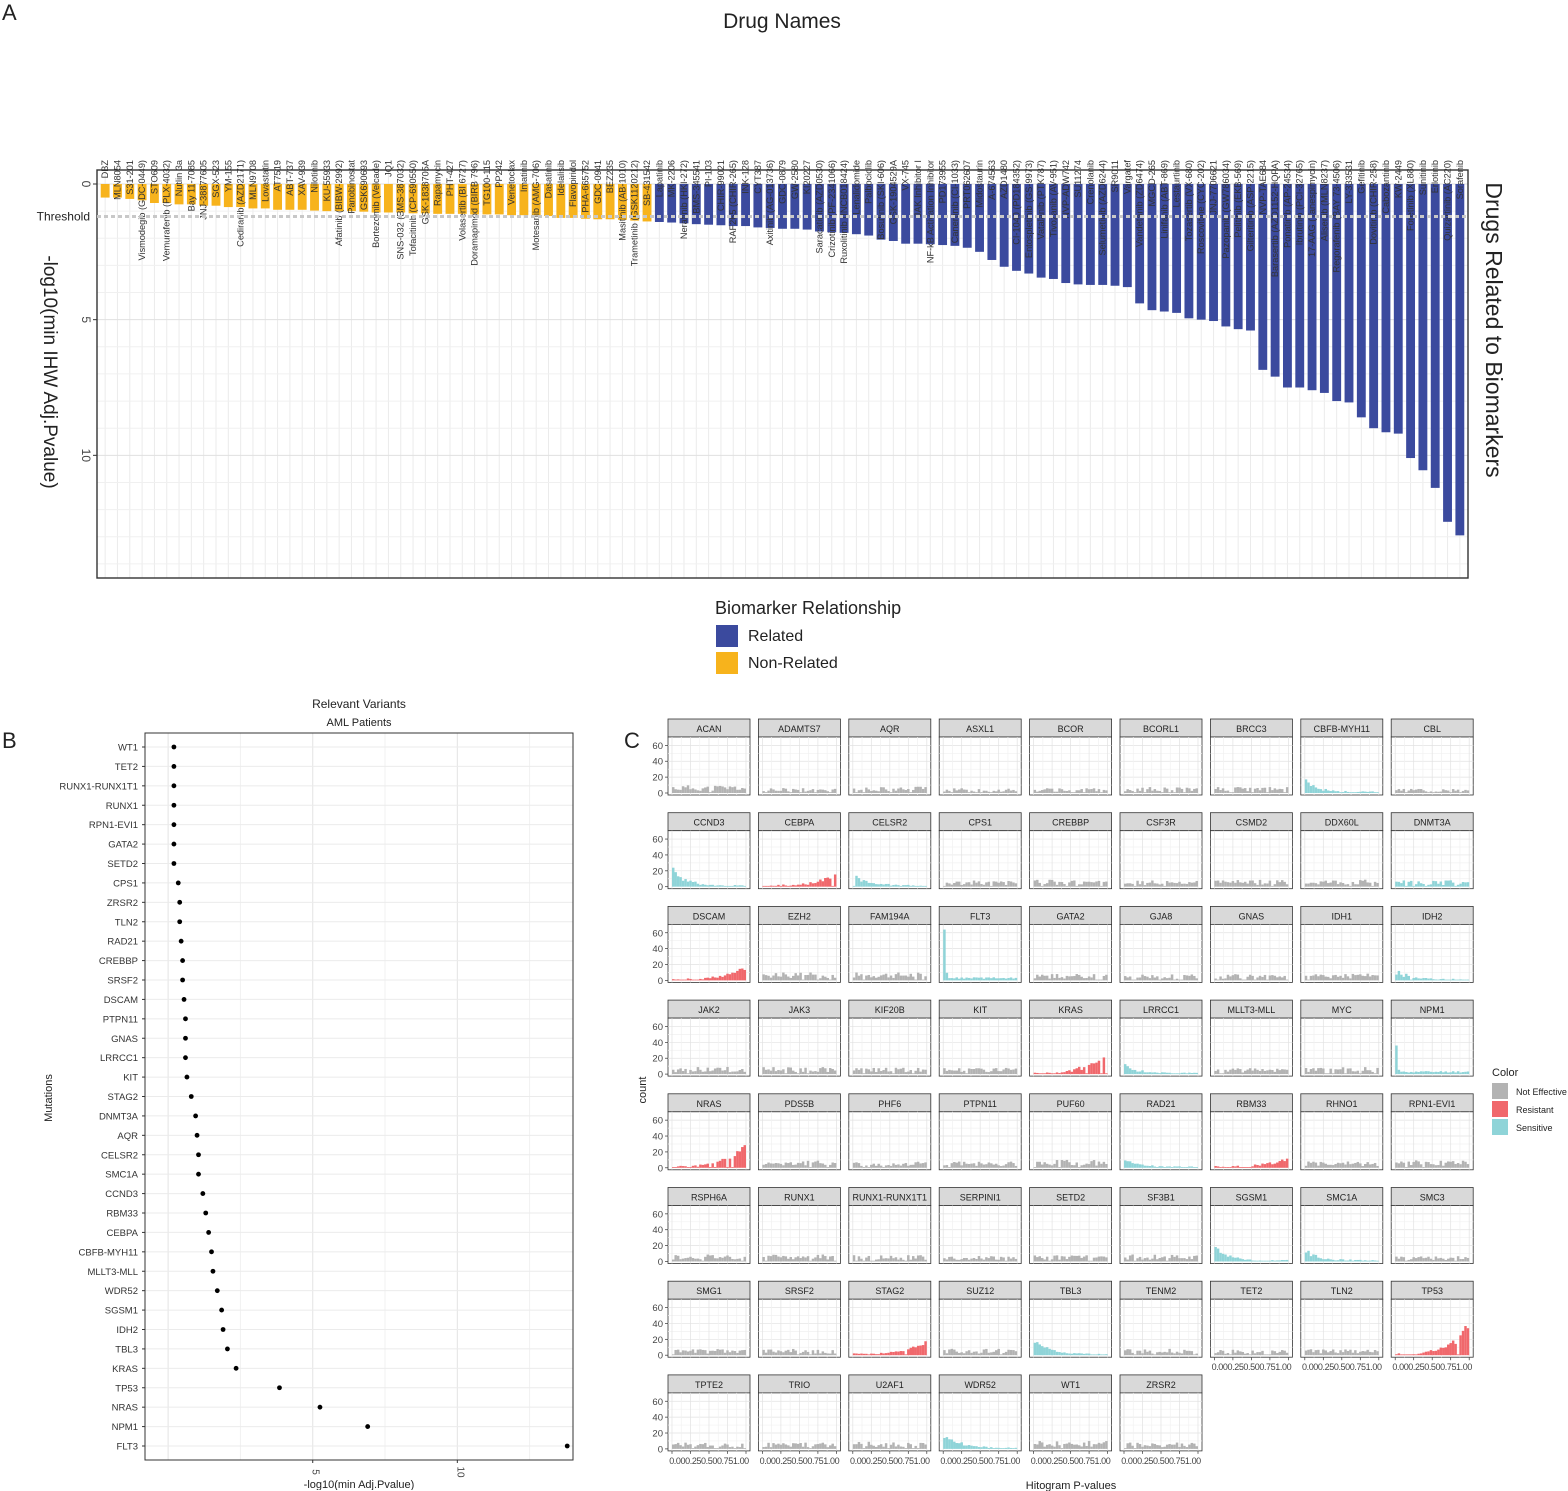 This screenshot has width=1568, height=1491. Describe the element at coordinates (1251, 1010) in the screenshot. I see `facet-gene-label: MLLT3-MLL` at that location.